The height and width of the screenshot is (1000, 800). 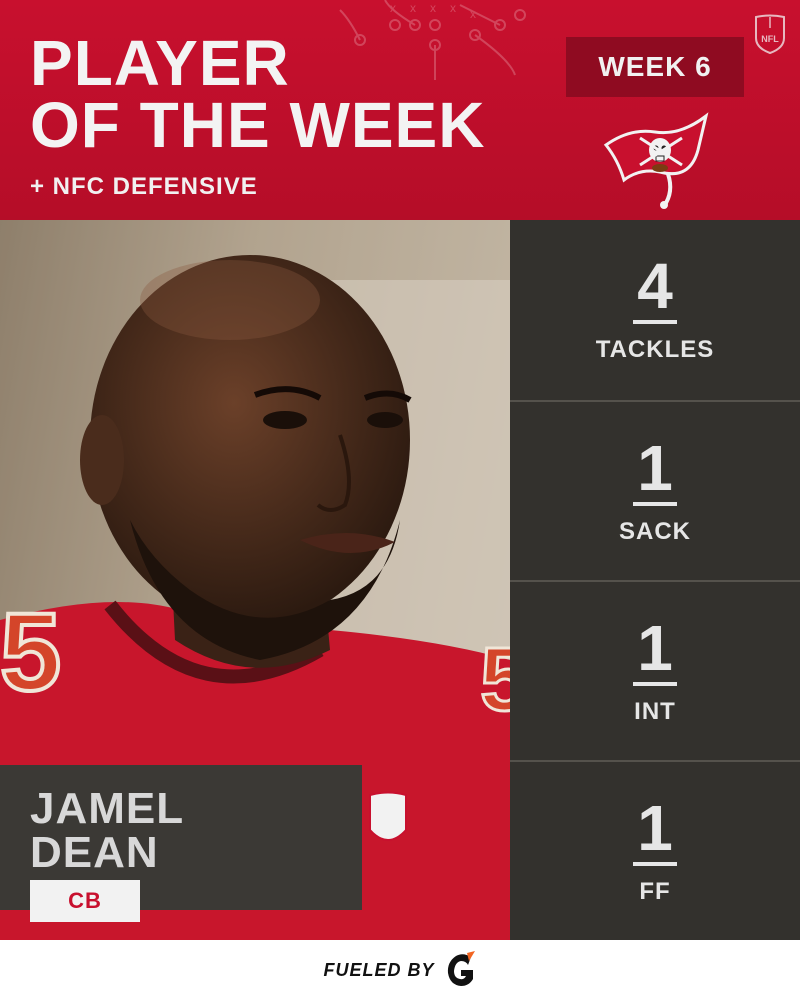 I want to click on player-first-name: JAMEL, so click(x=107, y=808).